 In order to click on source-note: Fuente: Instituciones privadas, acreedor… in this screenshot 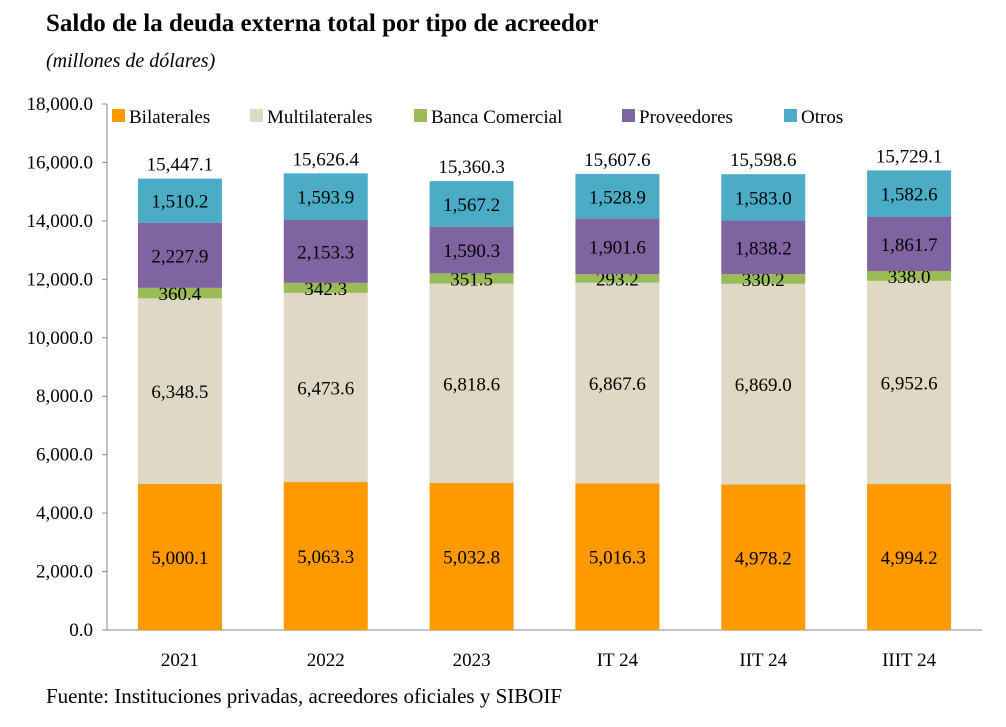, I will do `click(304, 696)`.